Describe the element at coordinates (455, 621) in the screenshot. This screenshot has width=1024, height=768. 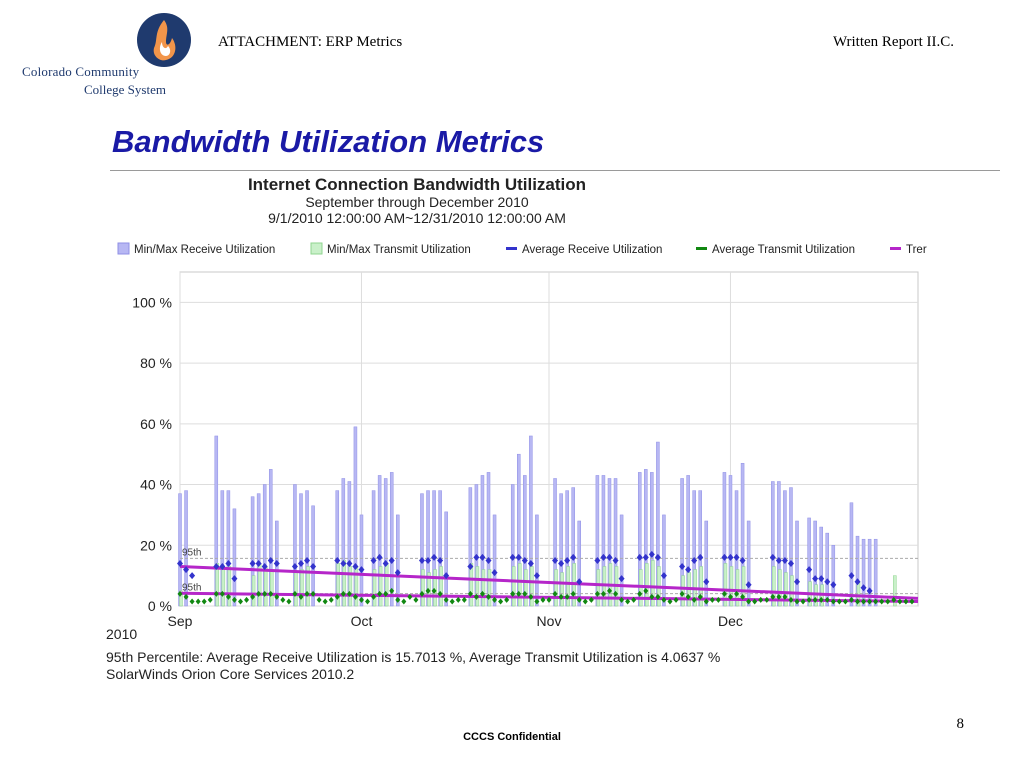
I see `x-axis: Sep Oct Nov Dec` at that location.